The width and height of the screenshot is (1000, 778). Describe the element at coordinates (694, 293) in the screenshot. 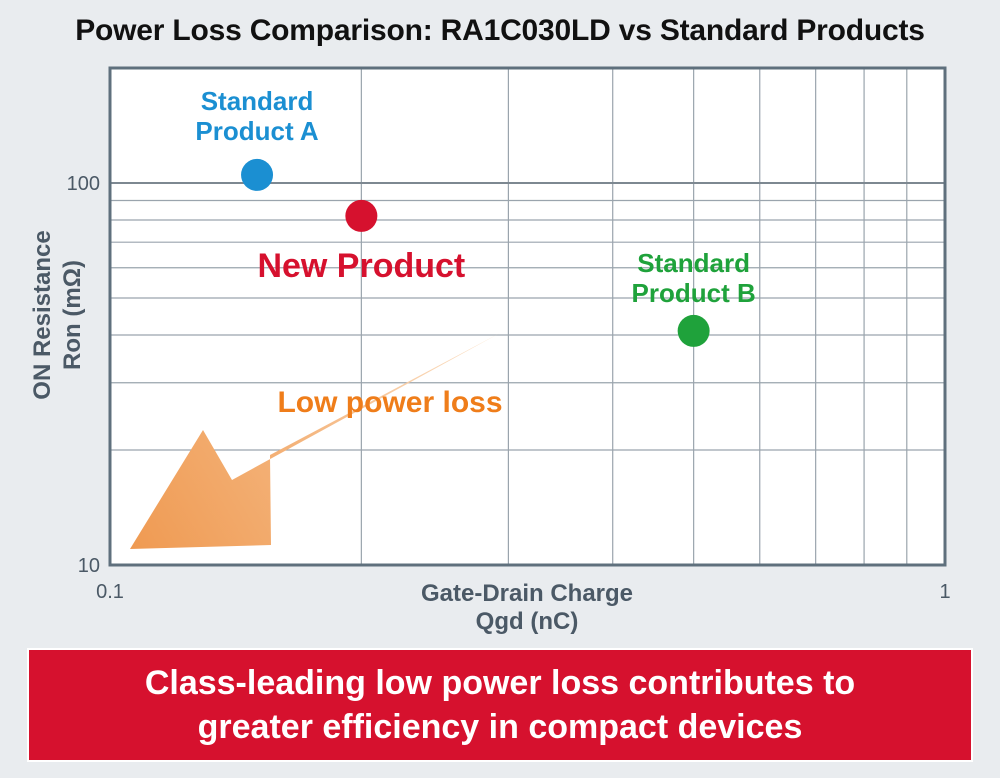

I see `data-label: Product B` at that location.